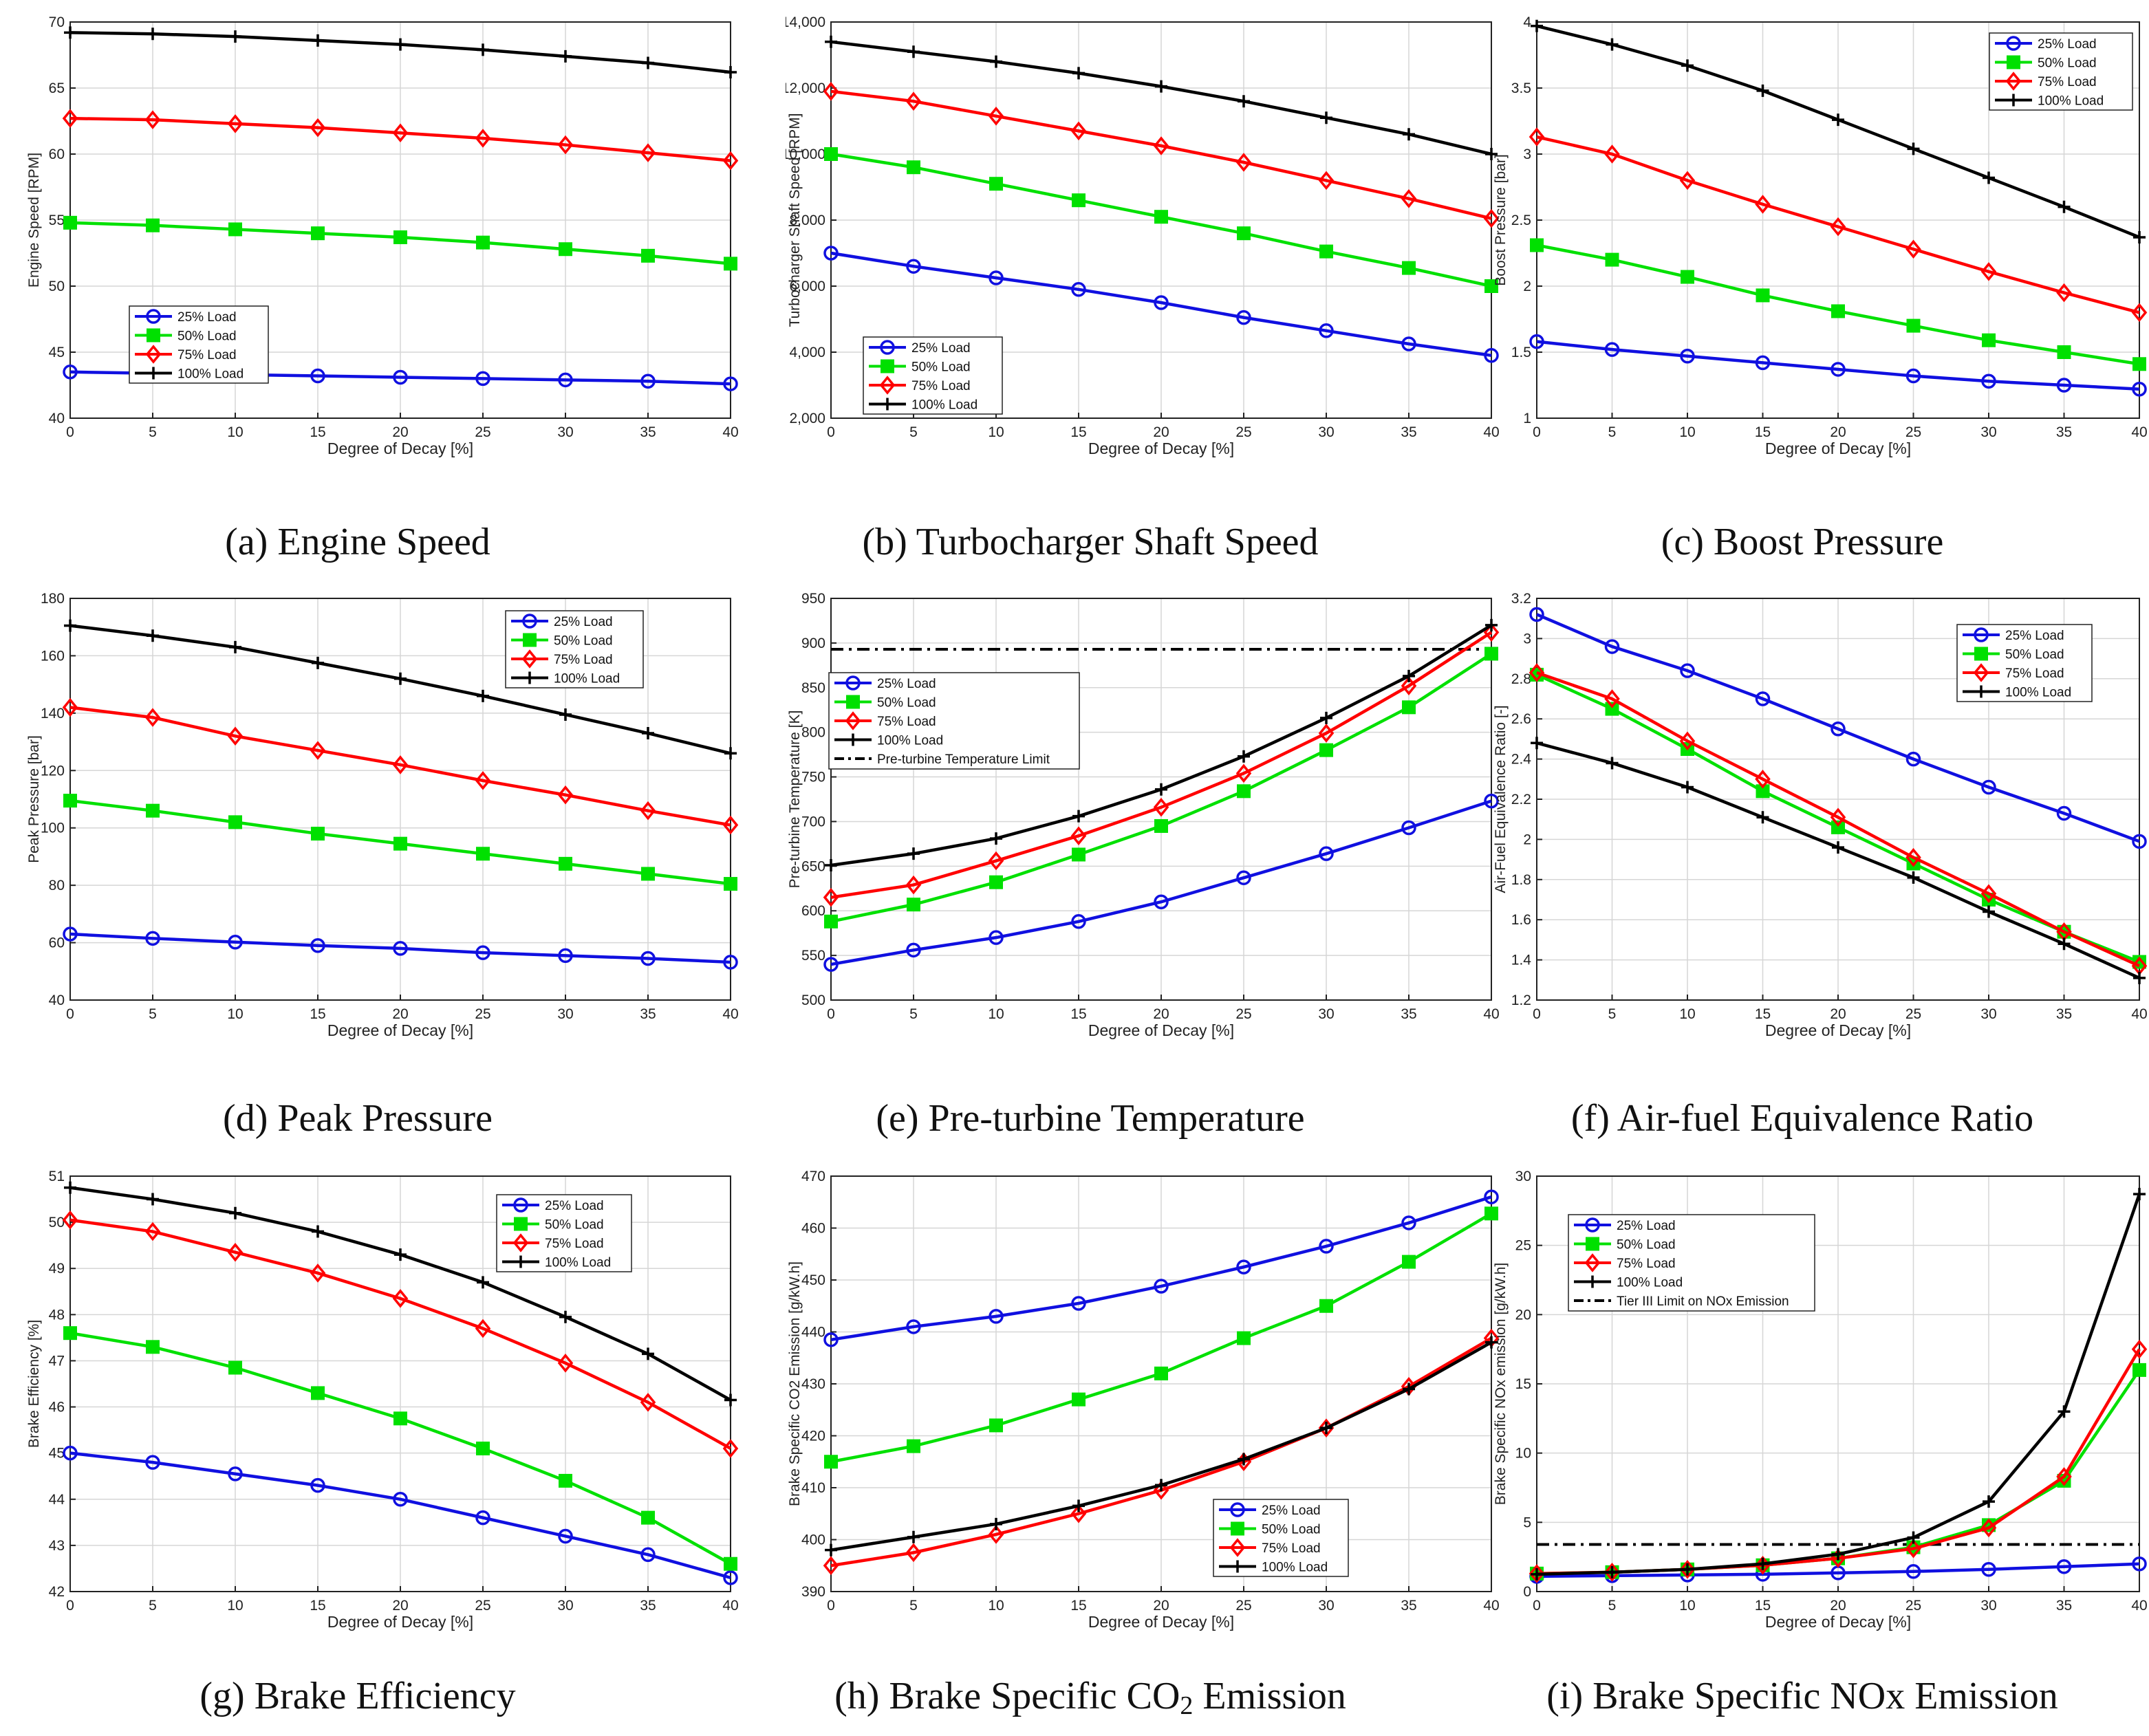 The height and width of the screenshot is (1736, 2149). Describe the element at coordinates (57, 943) in the screenshot. I see `y-tick-label: 60` at that location.